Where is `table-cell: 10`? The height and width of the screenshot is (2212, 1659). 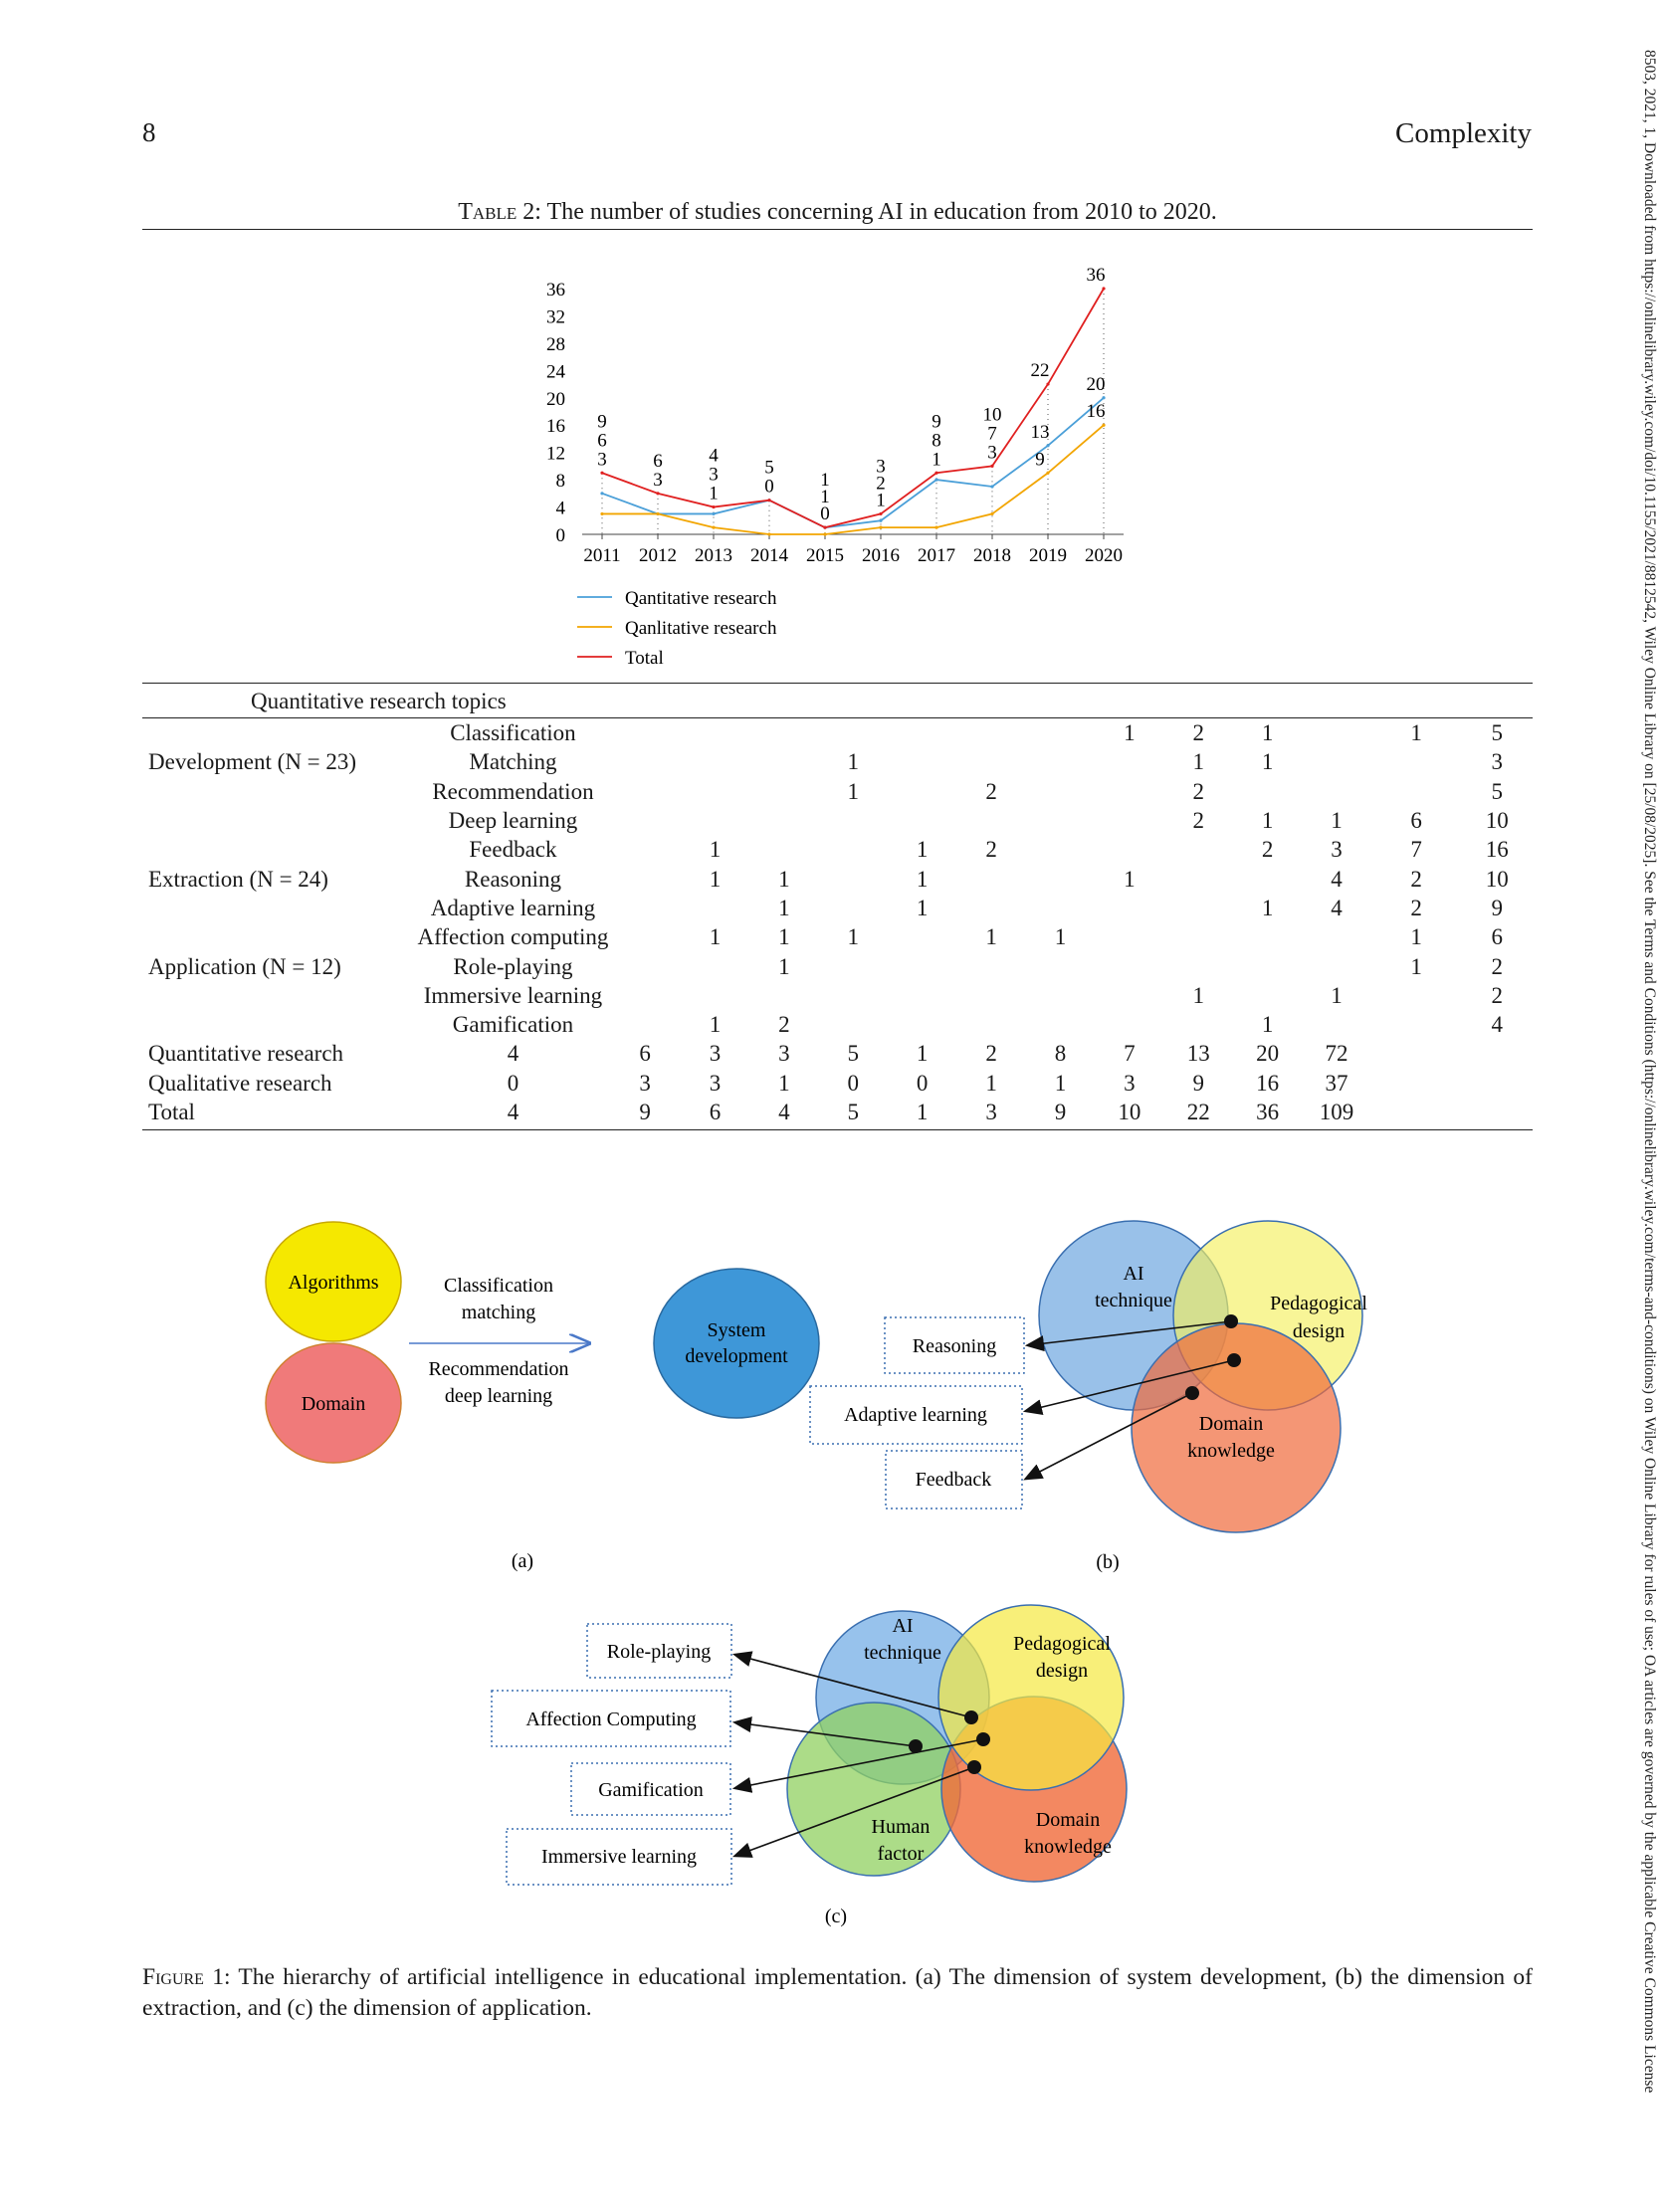 table-cell: 10 is located at coordinates (1497, 879).